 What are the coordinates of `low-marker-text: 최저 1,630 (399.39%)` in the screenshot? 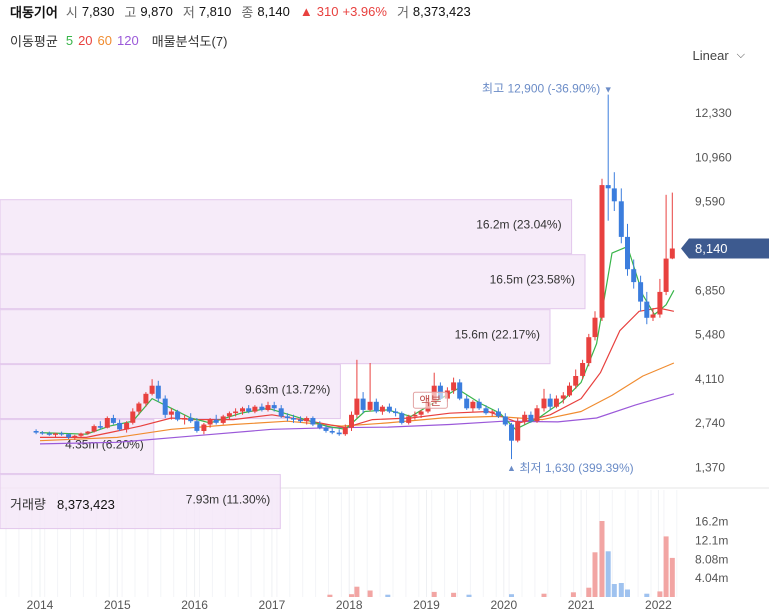 It's located at (577, 468).